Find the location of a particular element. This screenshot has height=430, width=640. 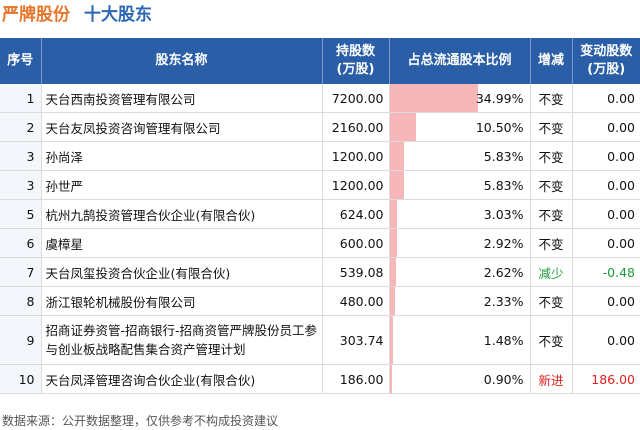

data-source-note: 数据来源：公开数据整理，仅供参考不构成投资建议 is located at coordinates (140, 421).